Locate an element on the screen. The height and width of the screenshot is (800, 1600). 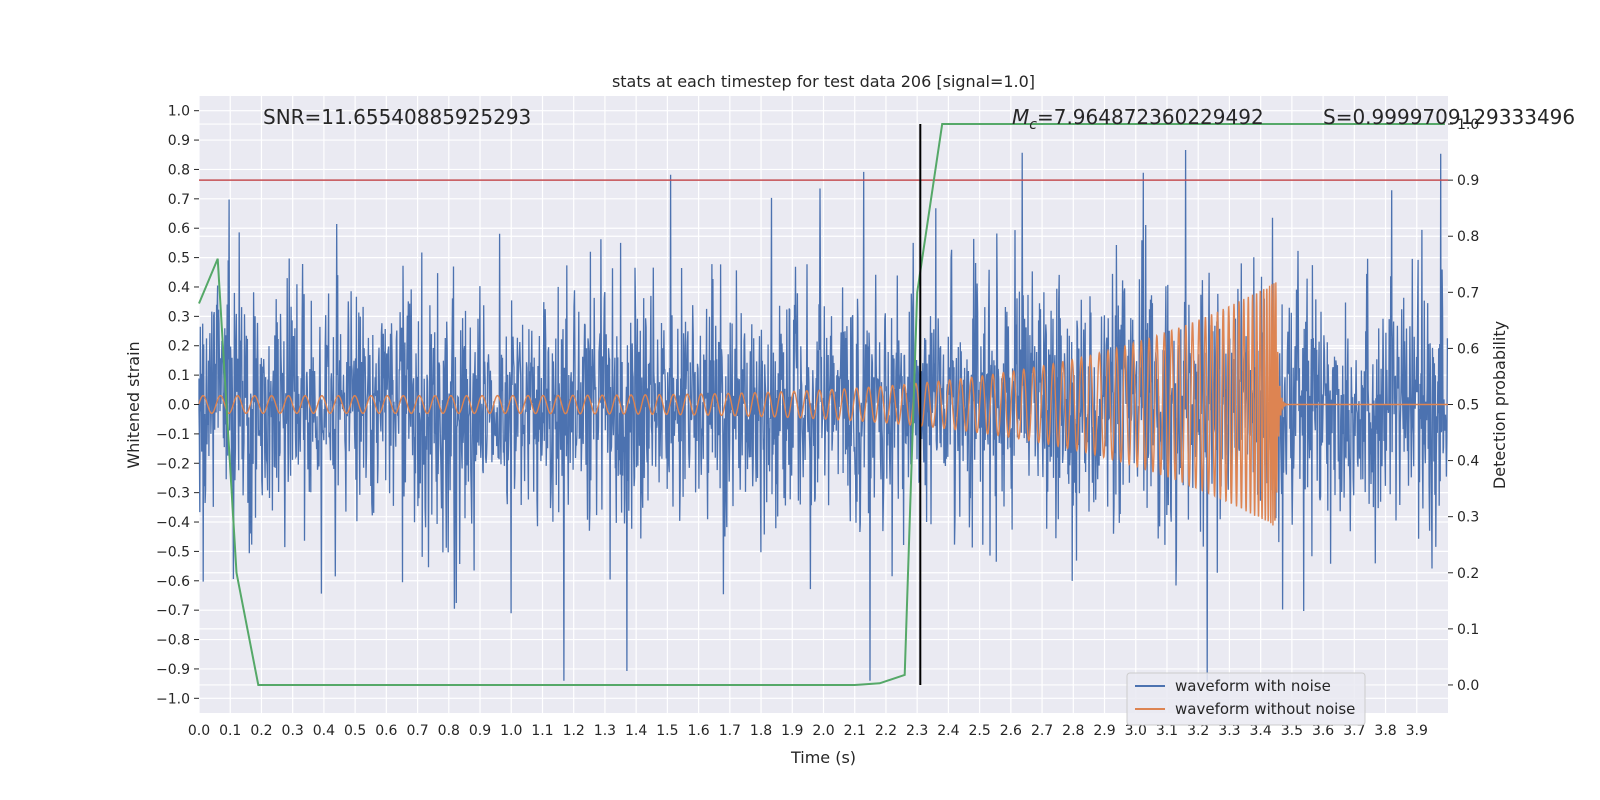
x-tick-label: 1.8 is located at coordinates (761, 731).